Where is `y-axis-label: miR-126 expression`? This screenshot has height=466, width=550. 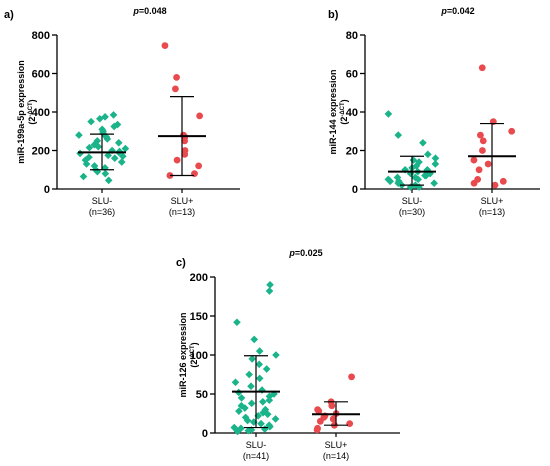
y-axis-label: miR-126 expression is located at coordinates (183, 354).